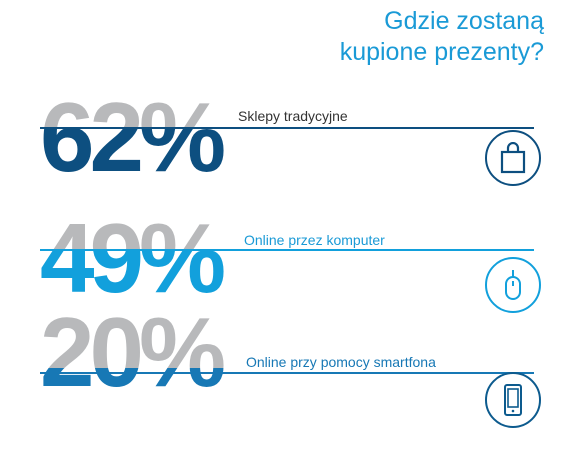  What do you see at coordinates (341, 362) in the screenshot?
I see `category-label: Online przy pomocy smartfona` at bounding box center [341, 362].